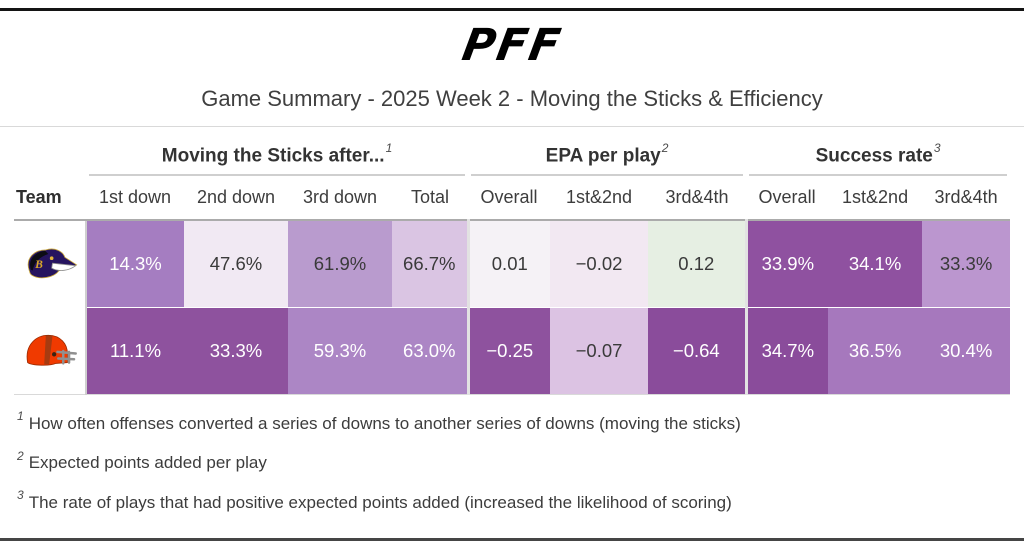  I want to click on footnote-2: 2 Expected points added per play, so click(520, 461).